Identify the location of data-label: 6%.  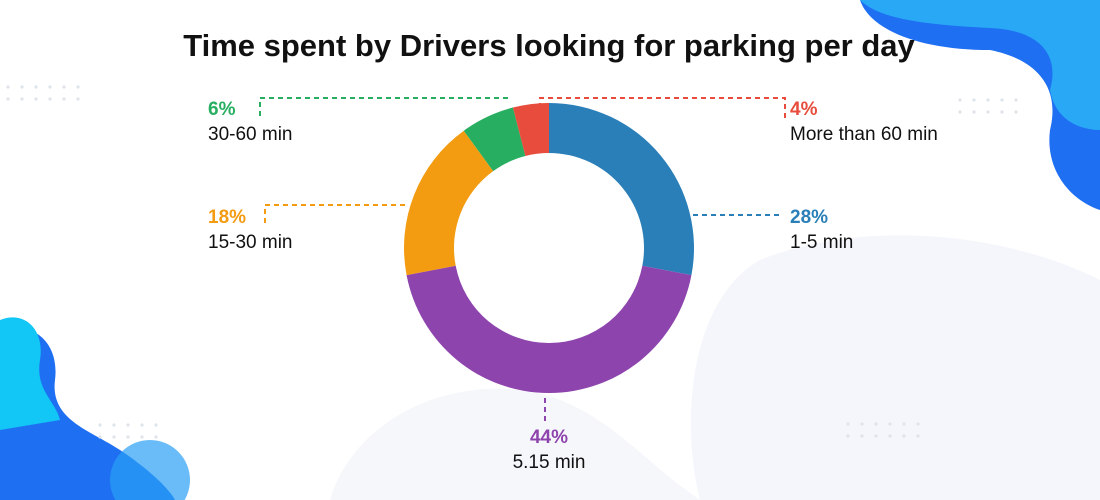
(222, 109).